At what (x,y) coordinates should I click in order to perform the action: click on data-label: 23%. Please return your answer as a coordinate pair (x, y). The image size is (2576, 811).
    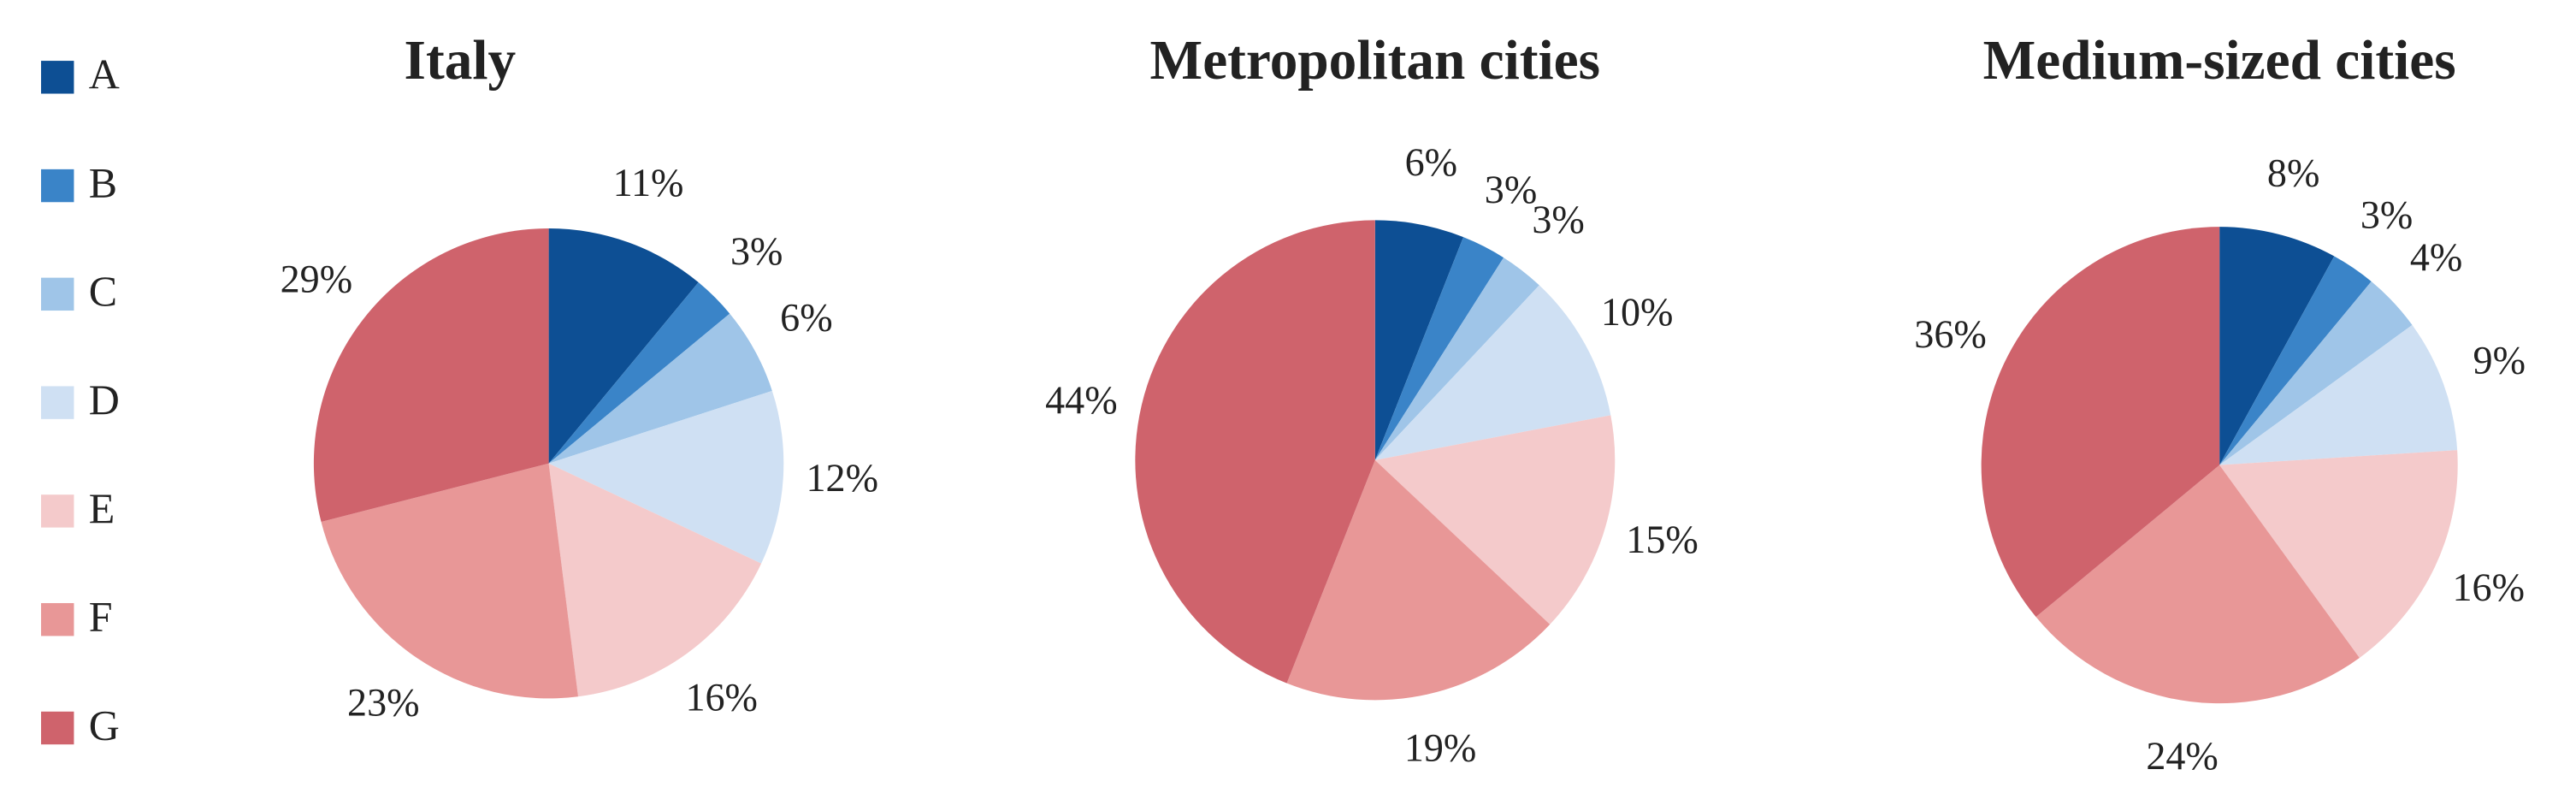
    Looking at the image, I should click on (383, 703).